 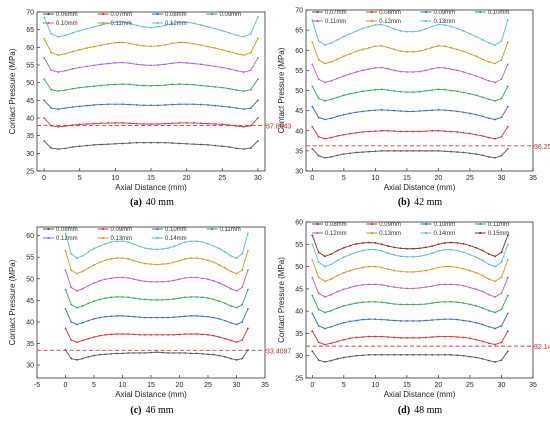 What do you see at coordinates (344, 385) in the screenshot?
I see `x-tick-label: 5` at bounding box center [344, 385].